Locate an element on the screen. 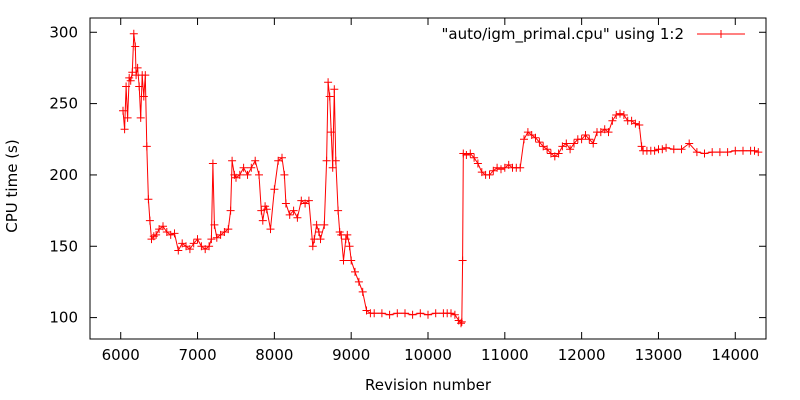 This screenshot has height=400, width=800. x-tick-label: 14000 is located at coordinates (735, 355).